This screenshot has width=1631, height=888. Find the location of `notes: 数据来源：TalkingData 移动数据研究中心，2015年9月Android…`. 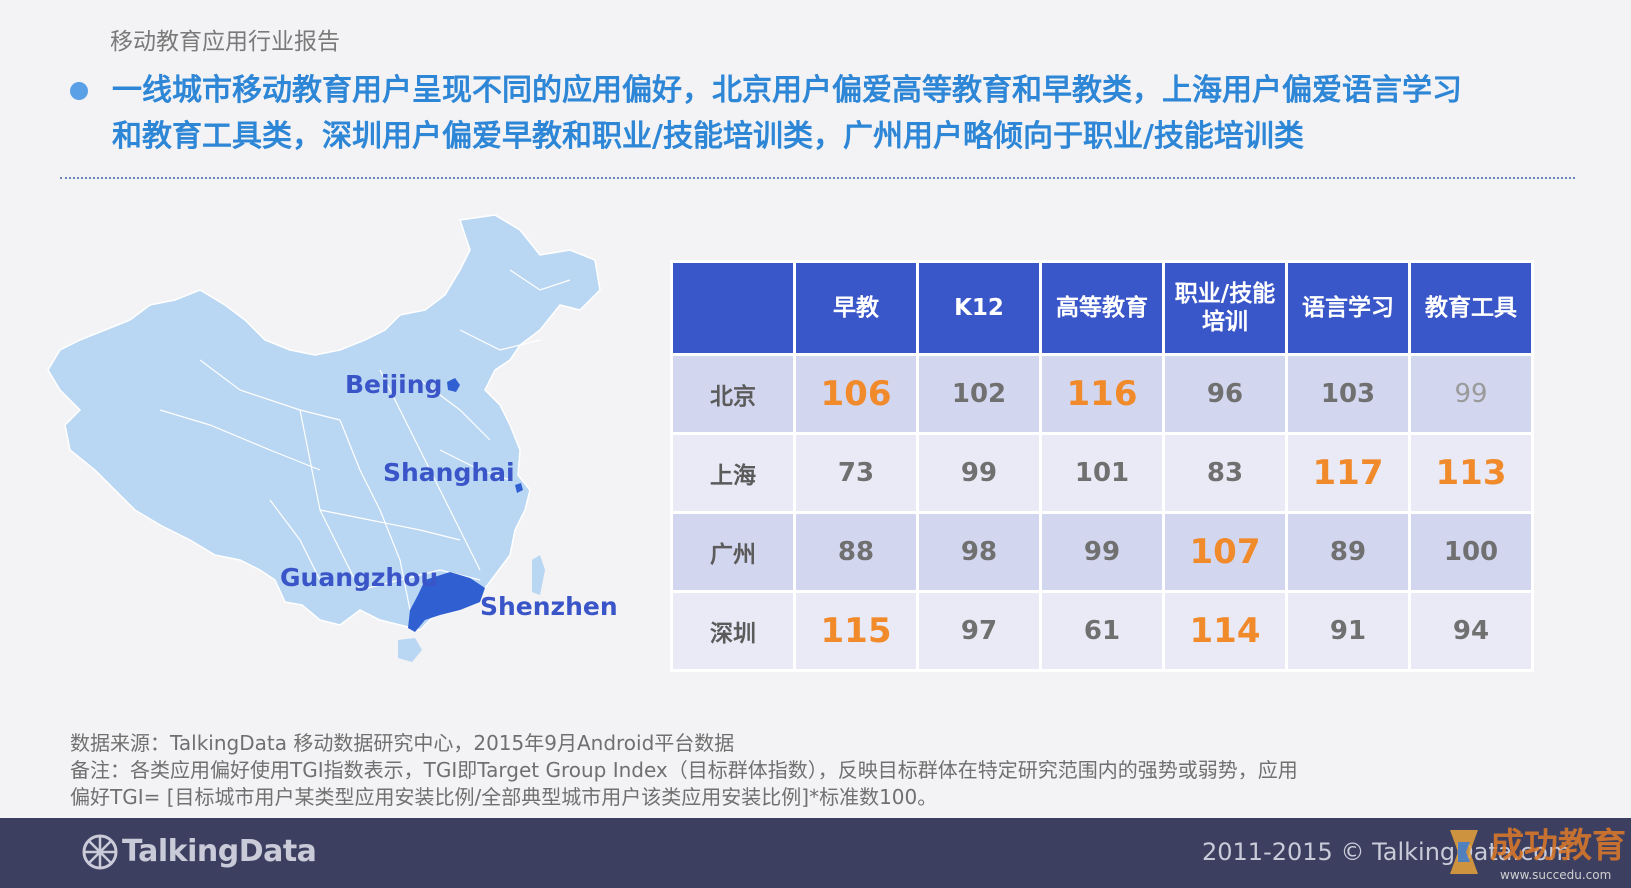

notes: 数据来源：TalkingData 移动数据研究中心，2015年9月Android… is located at coordinates (810, 770).